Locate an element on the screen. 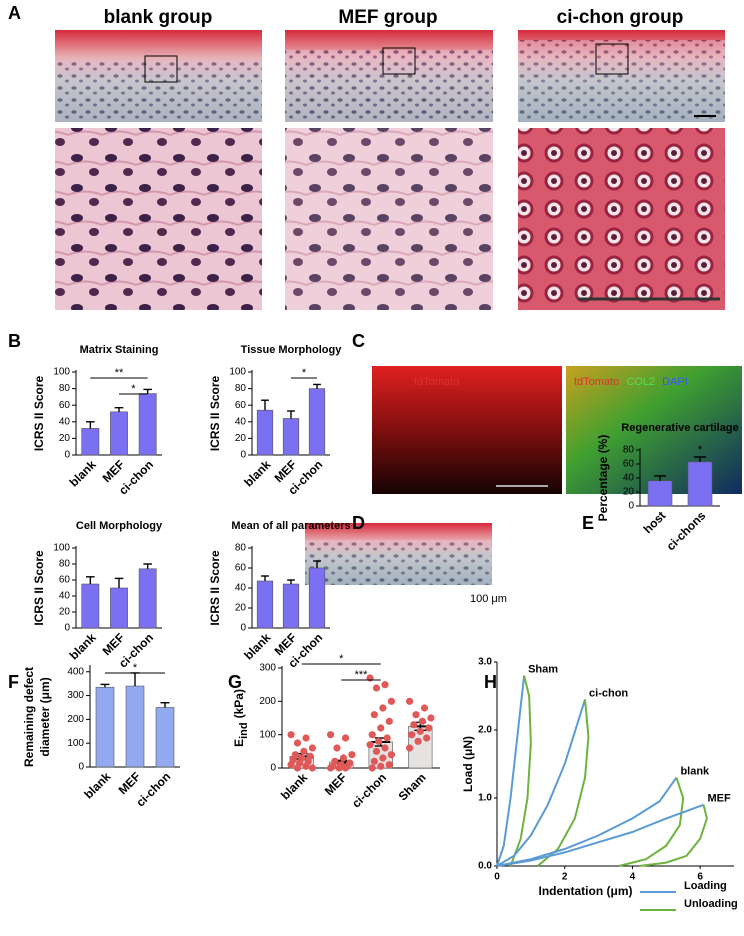 The image size is (744, 936). chart-title: Cell Morphology is located at coordinates (119, 526).